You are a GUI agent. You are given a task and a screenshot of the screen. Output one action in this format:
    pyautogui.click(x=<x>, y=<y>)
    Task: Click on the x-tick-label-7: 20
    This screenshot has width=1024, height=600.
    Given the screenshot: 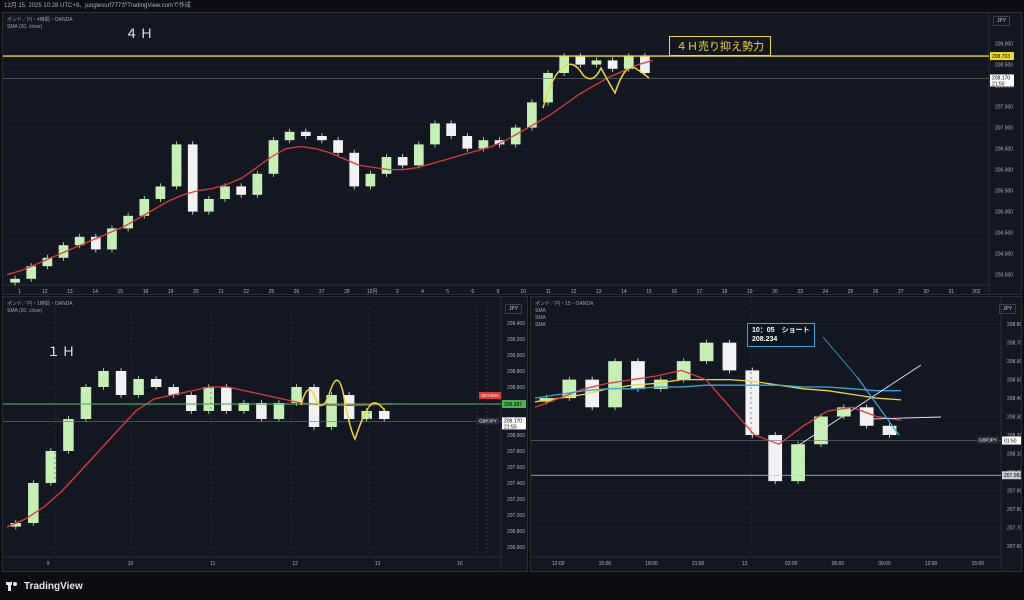 What is the action you would take?
    pyautogui.click(x=196, y=292)
    